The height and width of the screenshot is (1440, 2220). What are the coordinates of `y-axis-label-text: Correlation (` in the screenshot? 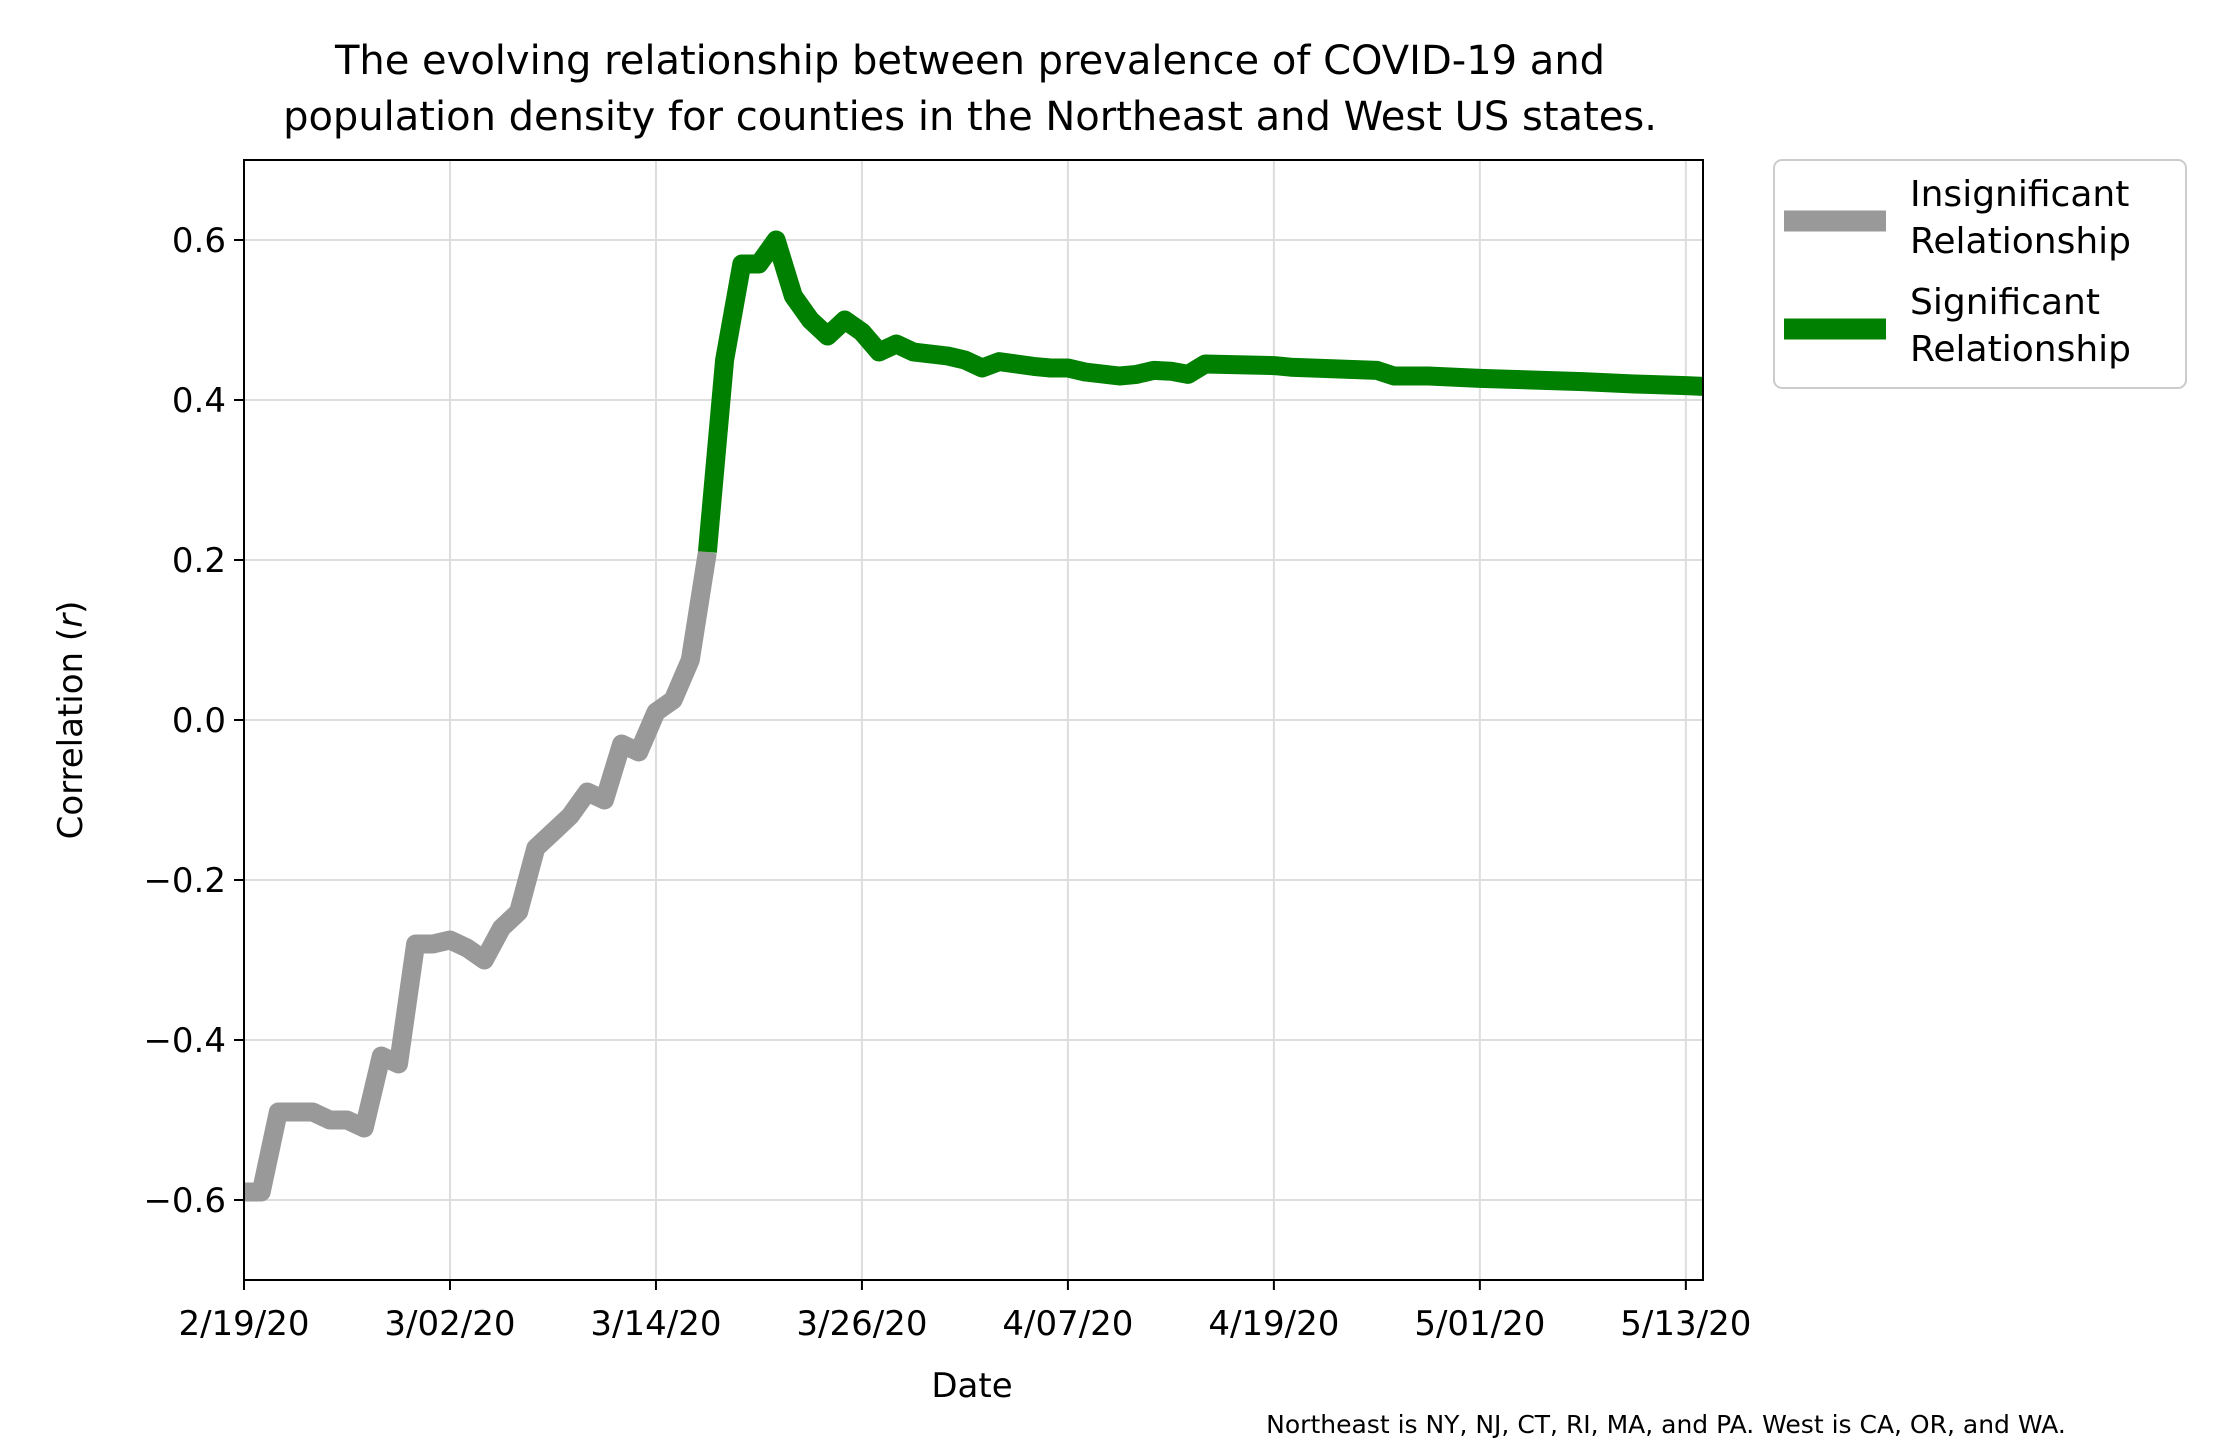 It's located at (71, 734).